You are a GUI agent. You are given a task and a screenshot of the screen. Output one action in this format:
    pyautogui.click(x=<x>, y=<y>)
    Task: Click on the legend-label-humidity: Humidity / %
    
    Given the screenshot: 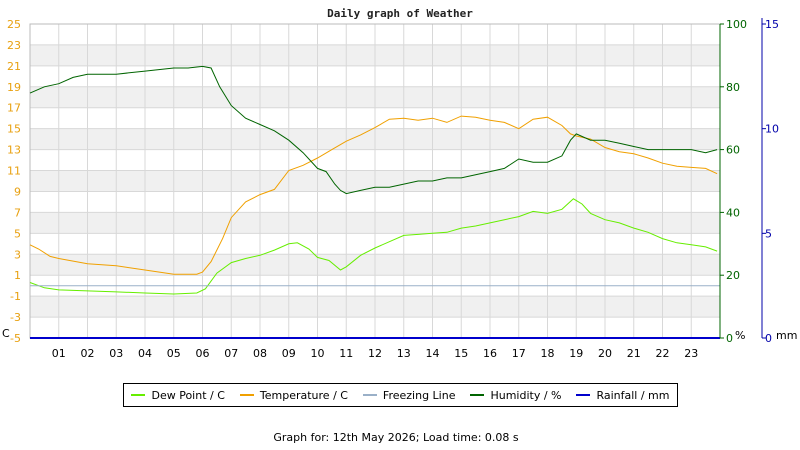 What is the action you would take?
    pyautogui.click(x=526, y=395)
    